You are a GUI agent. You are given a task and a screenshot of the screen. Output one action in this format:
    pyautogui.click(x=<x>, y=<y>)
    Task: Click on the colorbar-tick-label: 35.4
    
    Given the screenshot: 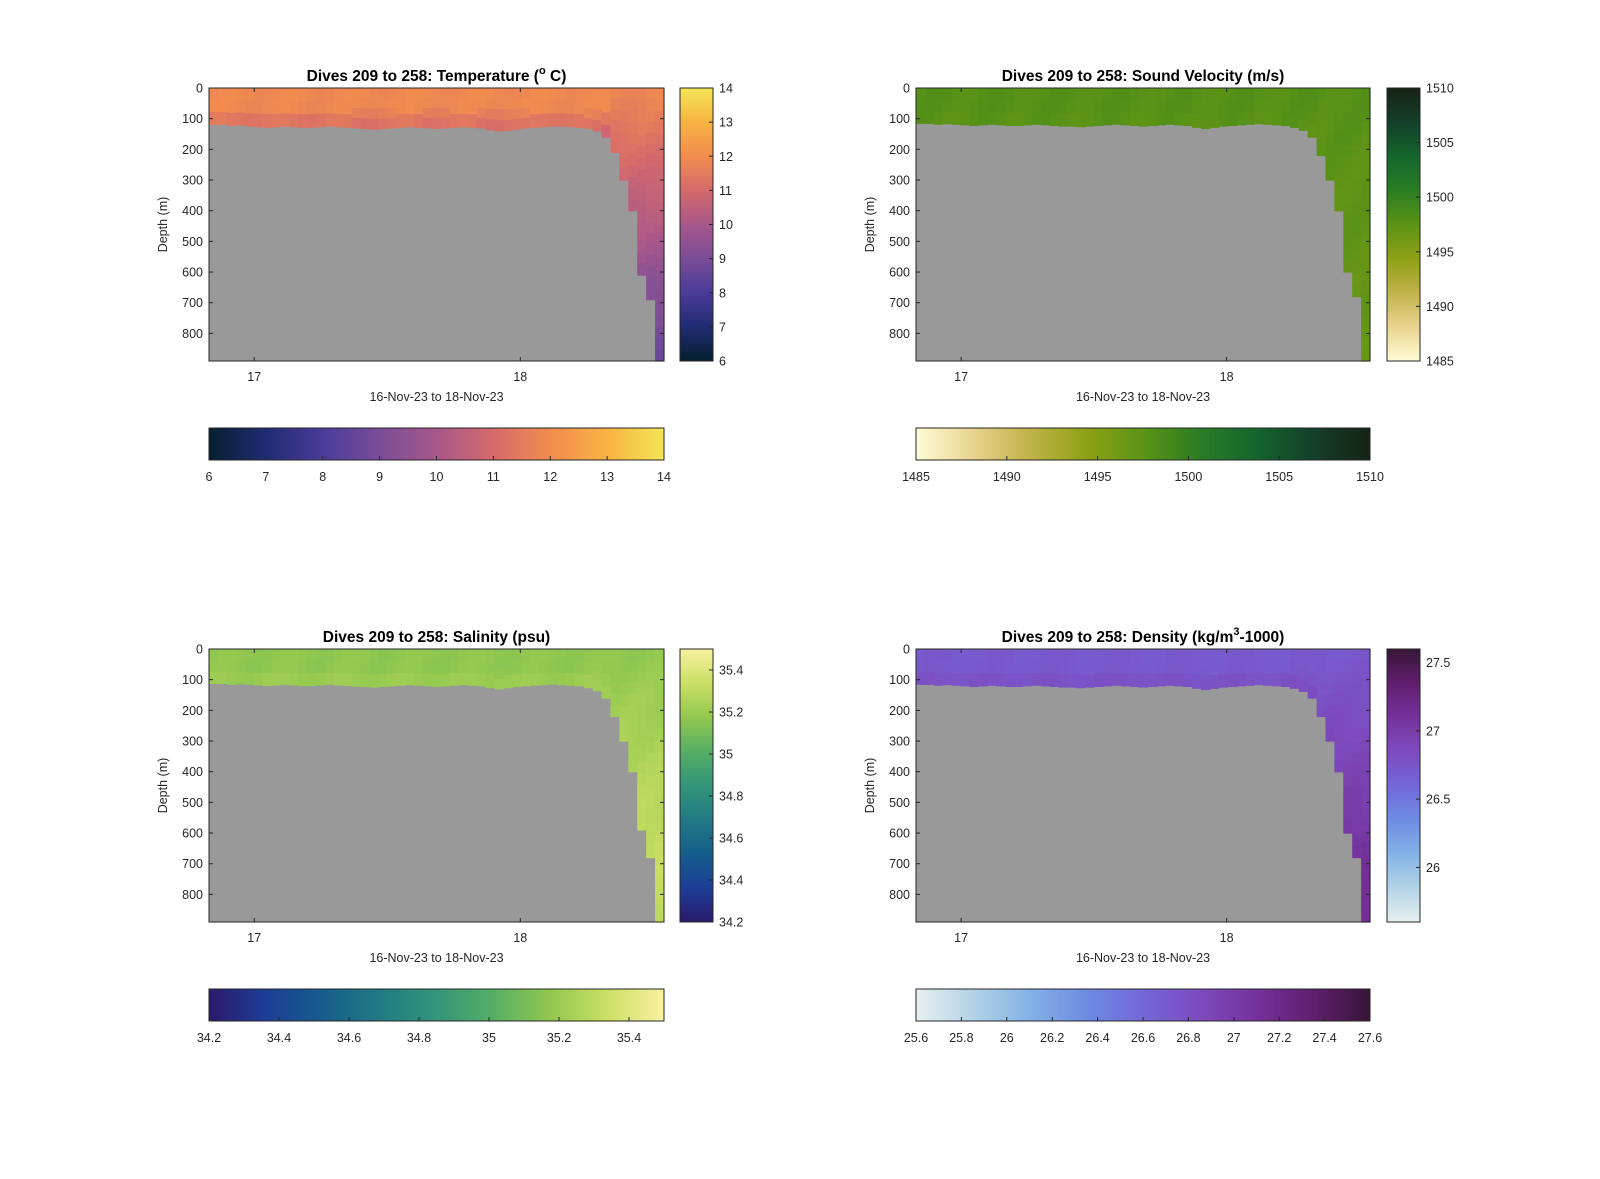 What is the action you would take?
    pyautogui.click(x=731, y=671)
    